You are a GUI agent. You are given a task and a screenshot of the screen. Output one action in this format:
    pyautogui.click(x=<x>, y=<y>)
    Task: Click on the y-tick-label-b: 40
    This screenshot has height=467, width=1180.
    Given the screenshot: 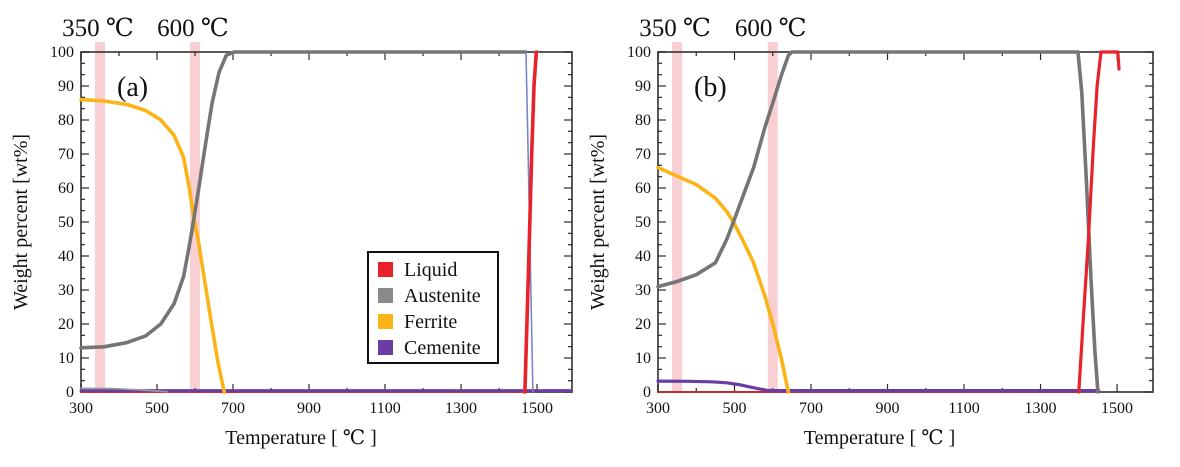 What is the action you would take?
    pyautogui.click(x=643, y=256)
    